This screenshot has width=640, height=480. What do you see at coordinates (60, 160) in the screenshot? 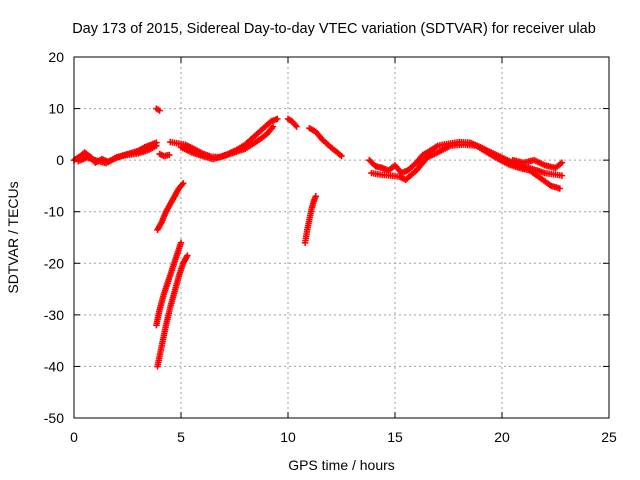
I see `y-tick-label: 0` at bounding box center [60, 160].